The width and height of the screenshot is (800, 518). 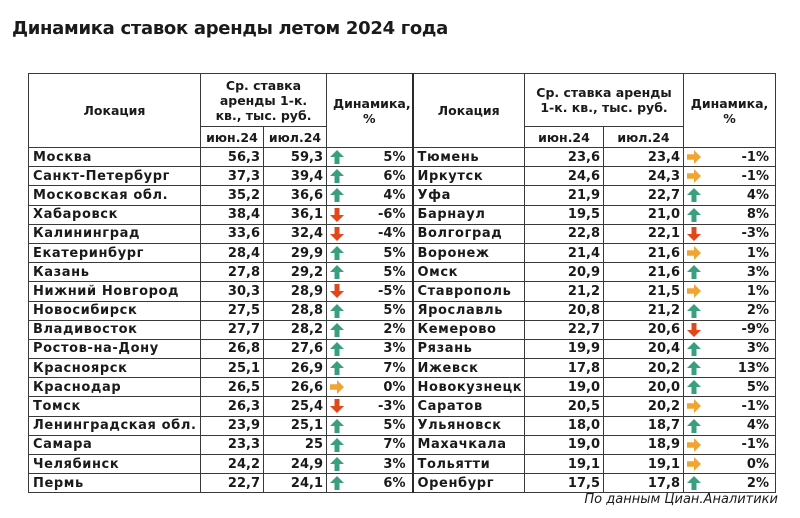 I want to click on jun-value-cell: 30,3, so click(x=232, y=291).